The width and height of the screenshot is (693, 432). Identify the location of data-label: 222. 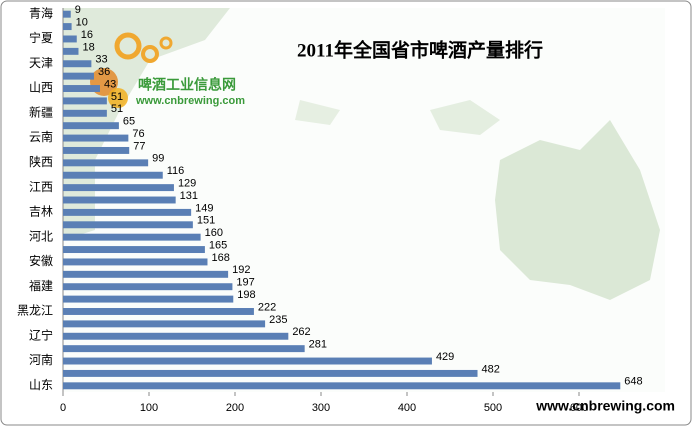
(267, 307).